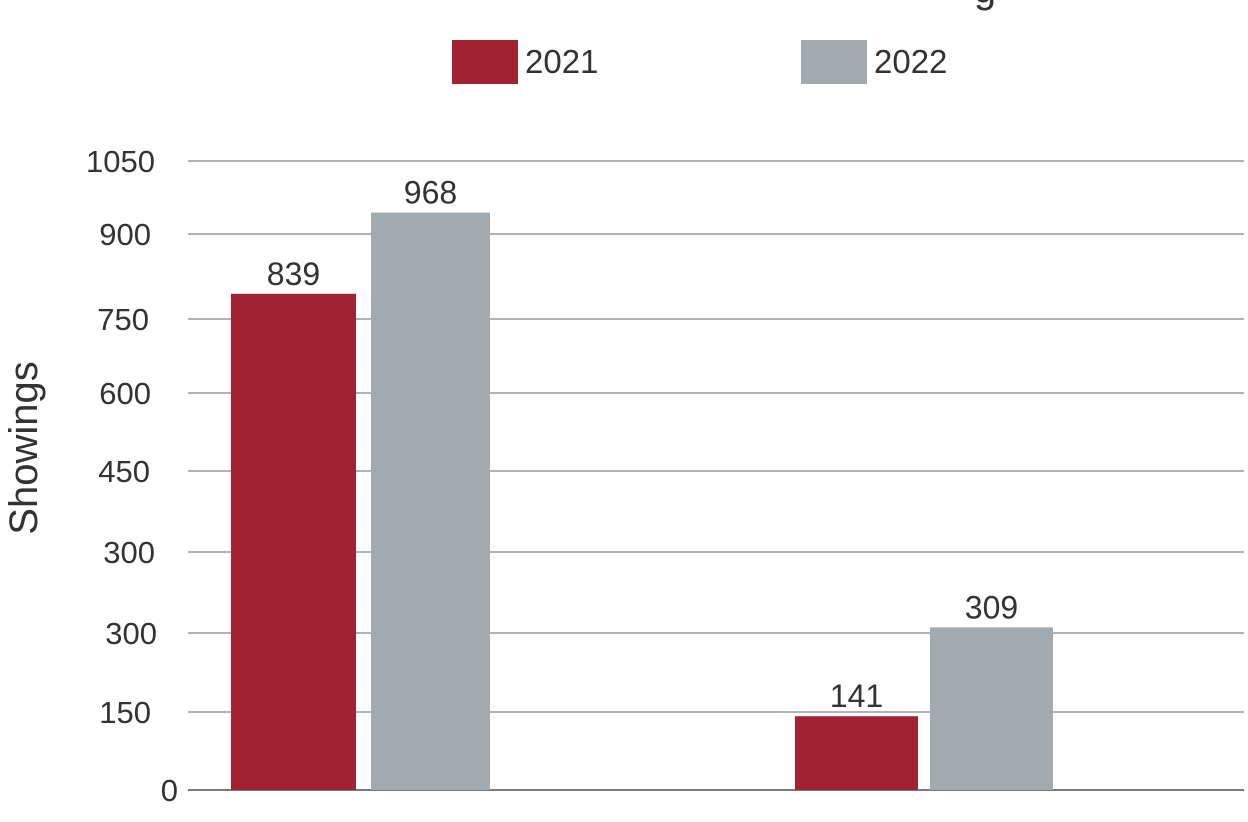 Image resolution: width=1248 pixels, height=822 pixels. I want to click on y-tick-label: 600, so click(125, 393).